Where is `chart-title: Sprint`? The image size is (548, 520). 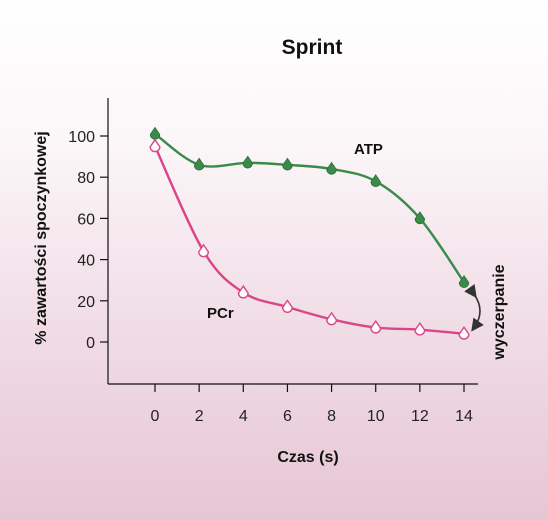 chart-title: Sprint is located at coordinates (312, 47).